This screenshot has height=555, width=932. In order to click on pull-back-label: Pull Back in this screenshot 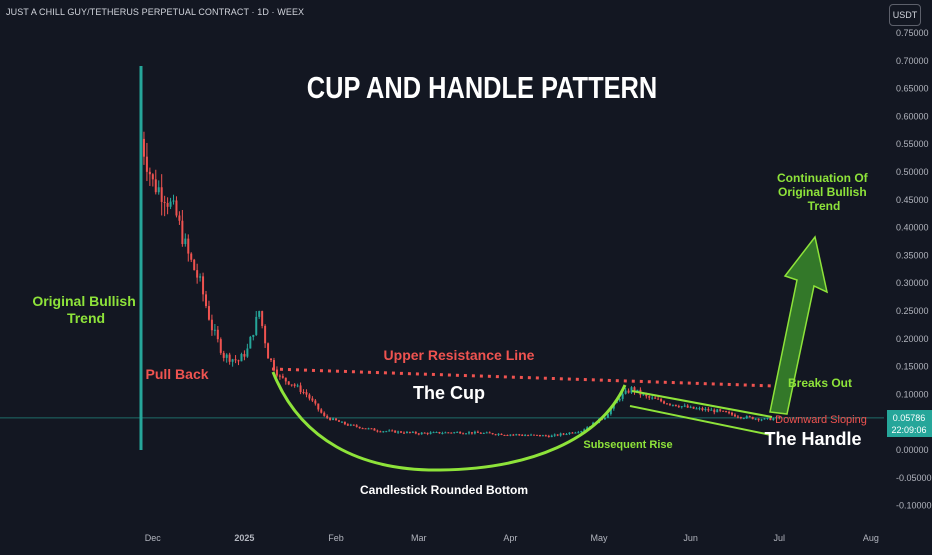, I will do `click(176, 374)`.